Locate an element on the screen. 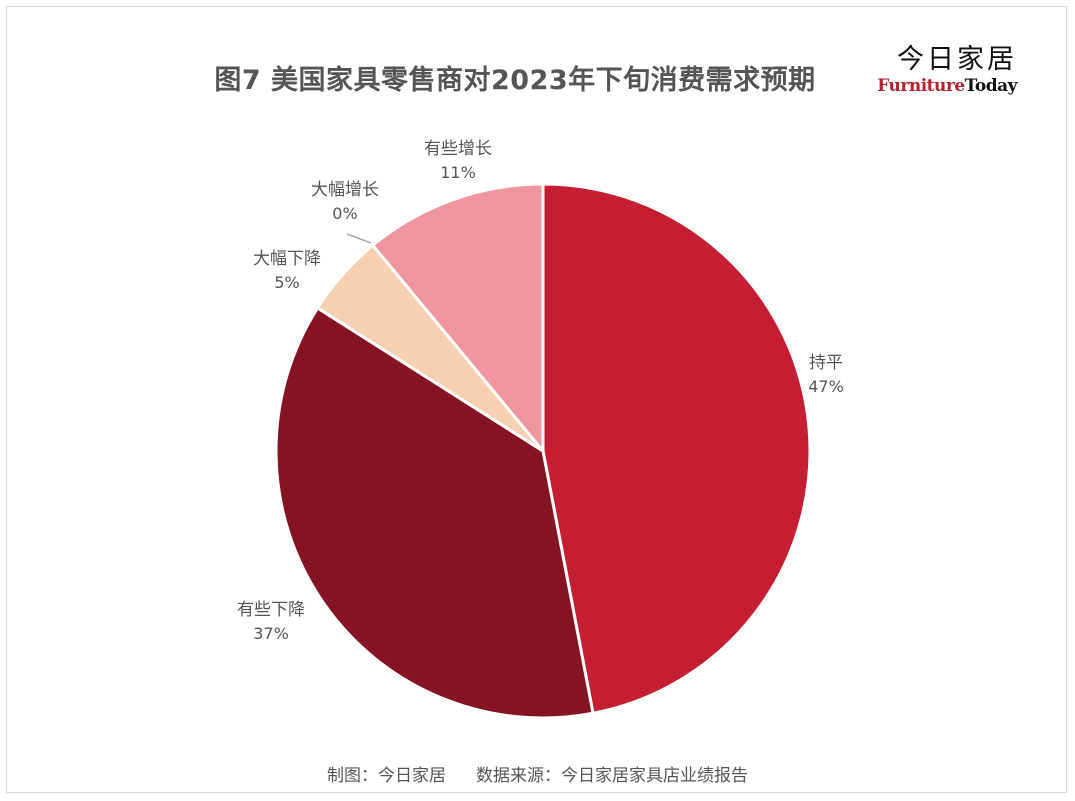 This screenshot has height=801, width=1075. footer-source: 数据来源：今日家居家具店业绩报告 is located at coordinates (612, 776).